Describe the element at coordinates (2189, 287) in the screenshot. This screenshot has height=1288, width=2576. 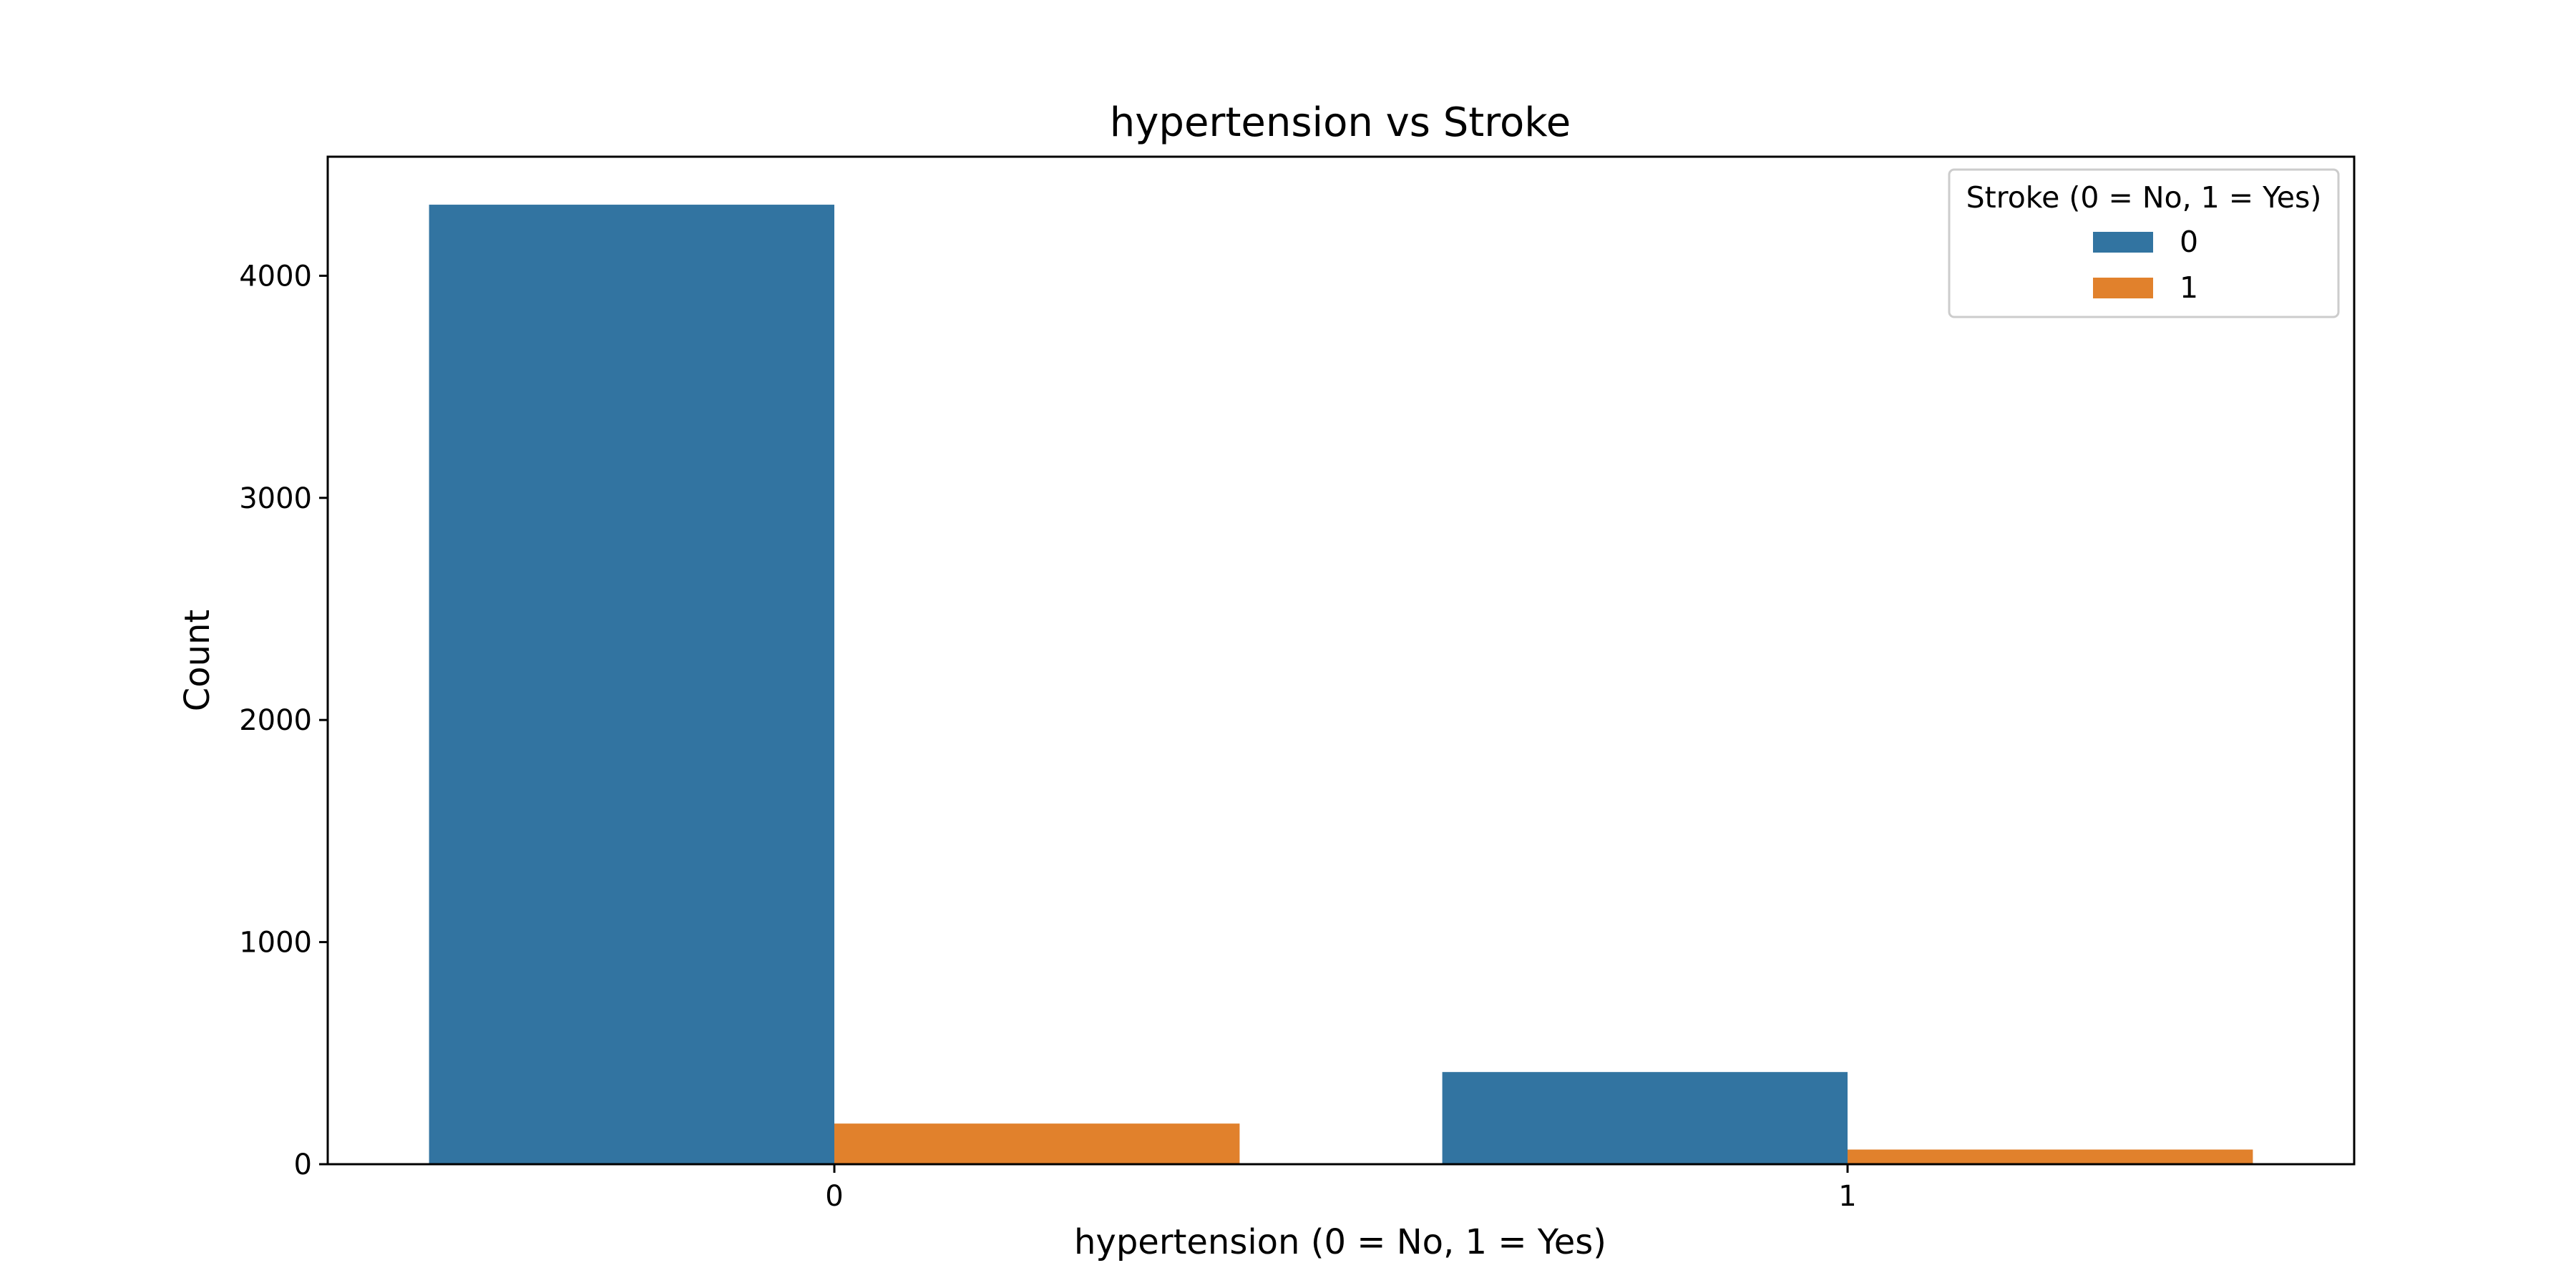
I see `legend-label-1: 1` at that location.